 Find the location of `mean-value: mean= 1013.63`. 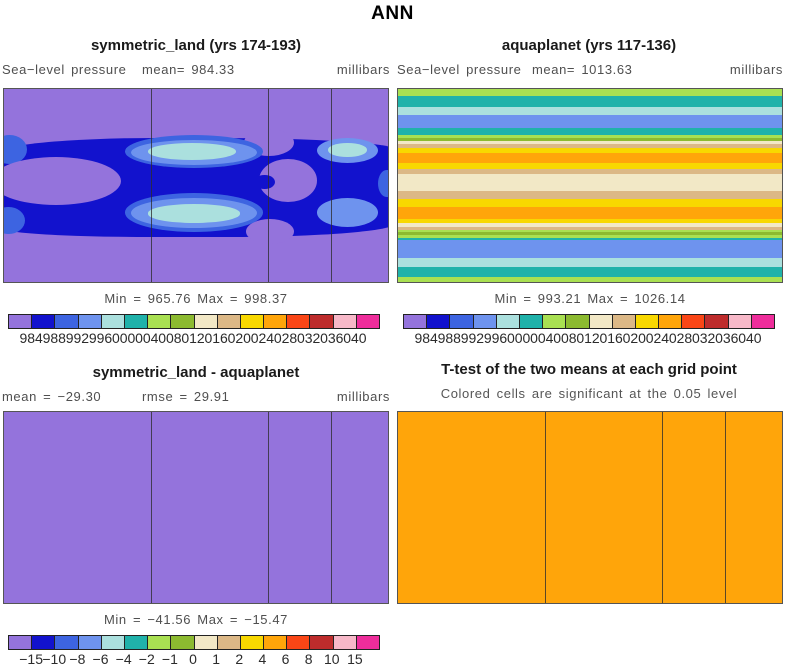

mean-value: mean= 1013.63 is located at coordinates (582, 69).